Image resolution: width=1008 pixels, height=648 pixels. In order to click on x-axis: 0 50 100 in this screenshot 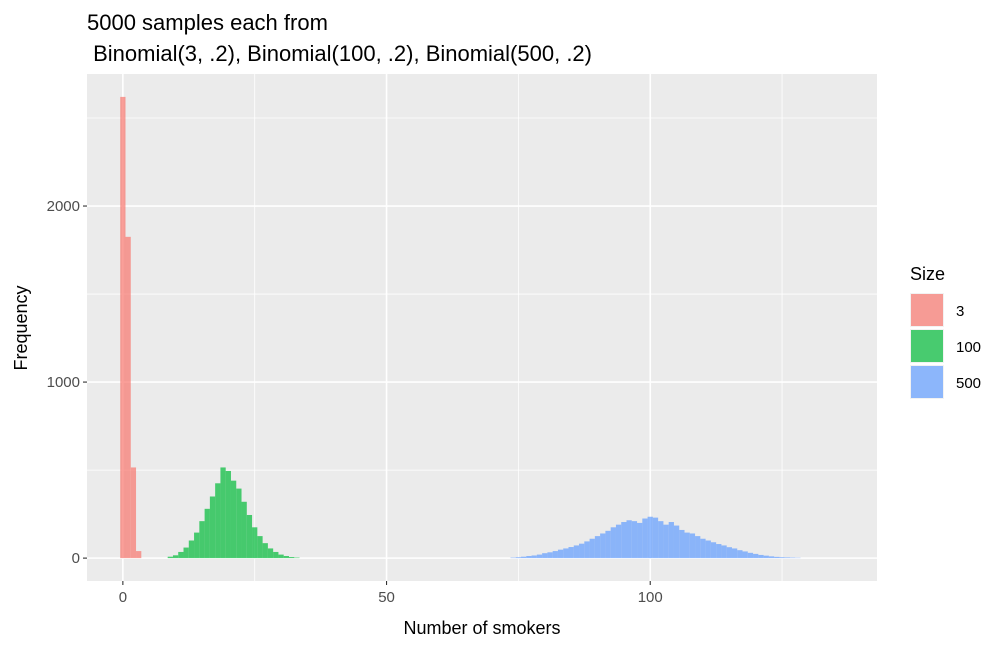, I will do `click(391, 593)`.